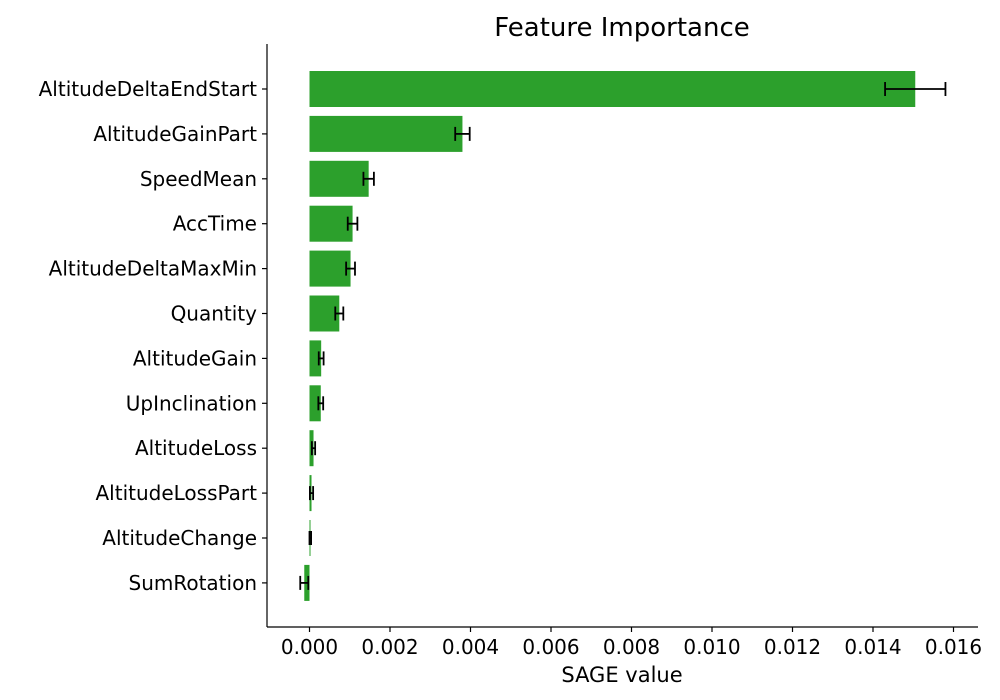 The height and width of the screenshot is (700, 1000). What do you see at coordinates (631, 647) in the screenshot?
I see `x-tick-label: 0.008` at bounding box center [631, 647].